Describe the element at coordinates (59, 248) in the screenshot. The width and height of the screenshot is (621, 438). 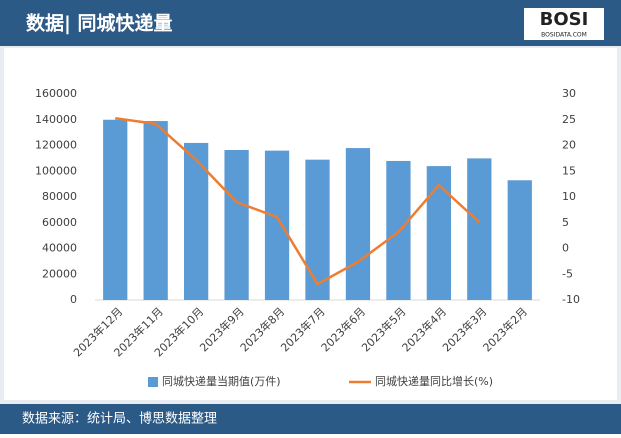
I see `y-tick-label: 40000` at that location.